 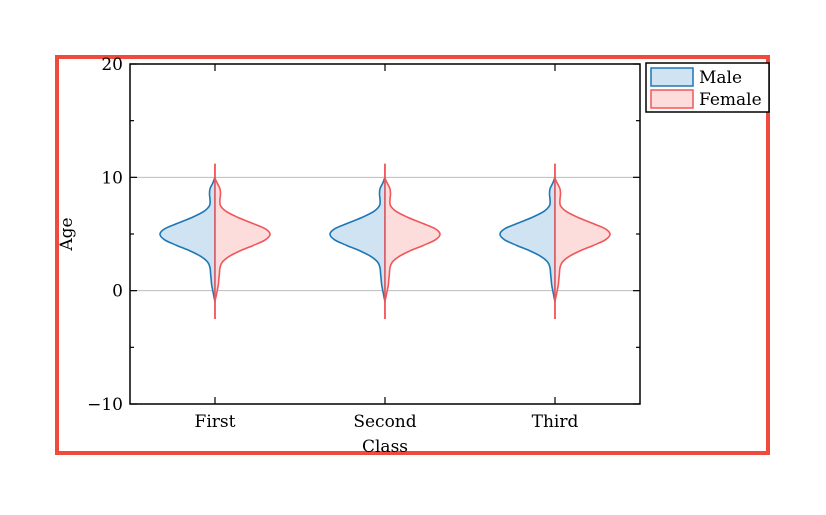 What do you see at coordinates (112, 65) in the screenshot?
I see `y-tick-label: 20` at bounding box center [112, 65].